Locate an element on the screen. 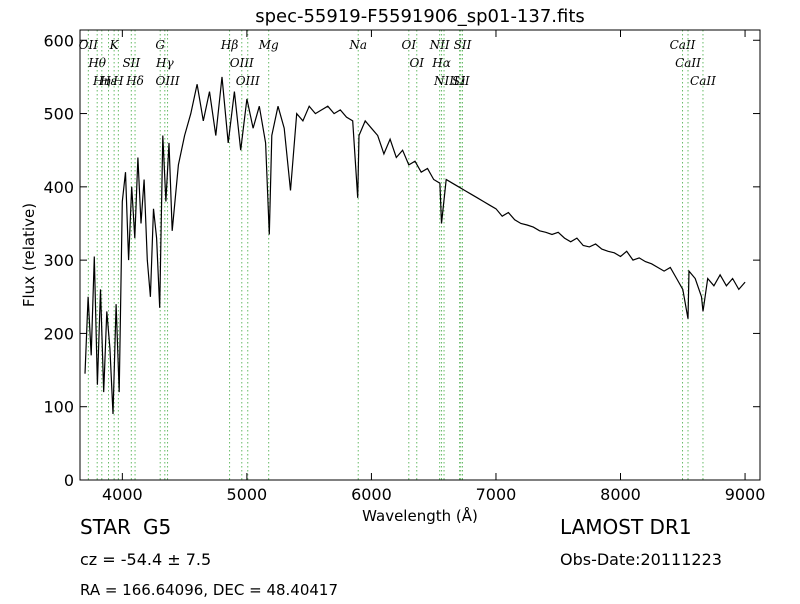  redshift: cz = -54.4 ± 7.5 is located at coordinates (145, 559).